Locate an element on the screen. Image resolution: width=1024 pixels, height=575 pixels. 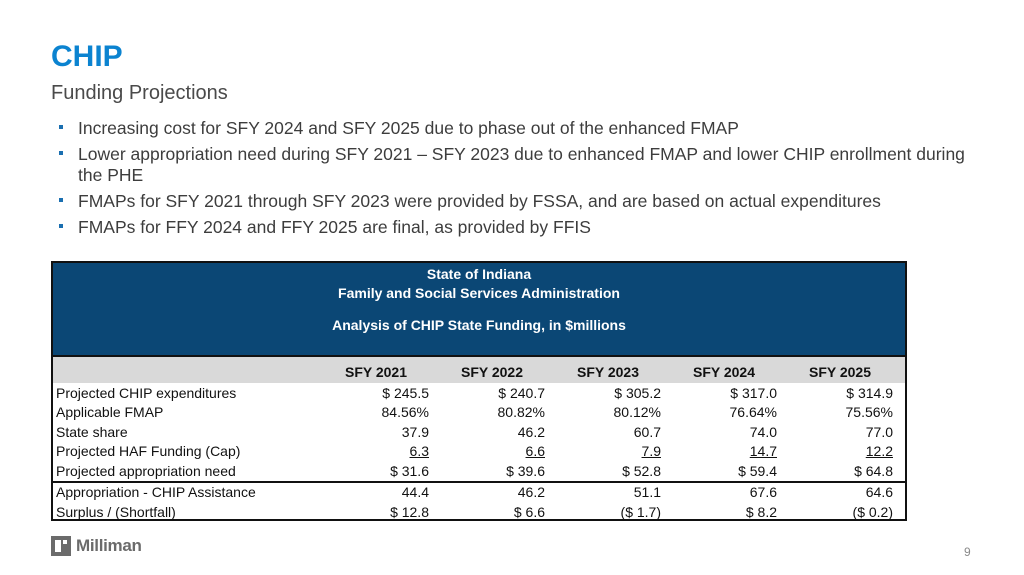
column-header: SFY 2024 is located at coordinates (723, 372).